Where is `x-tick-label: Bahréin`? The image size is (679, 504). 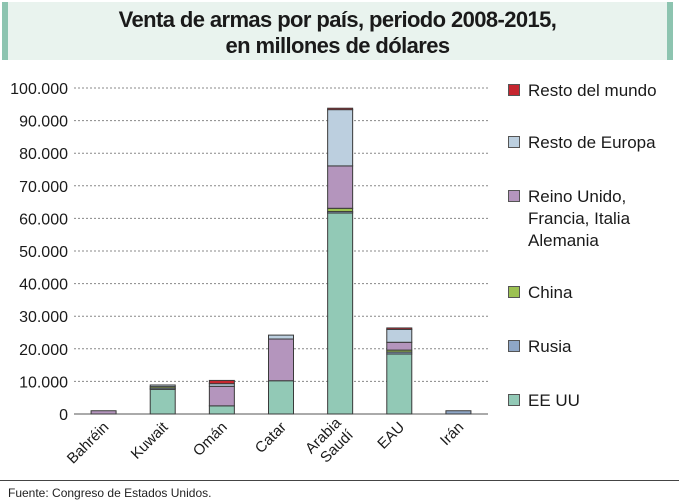
x-tick-label: Bahréin is located at coordinates (88, 443).